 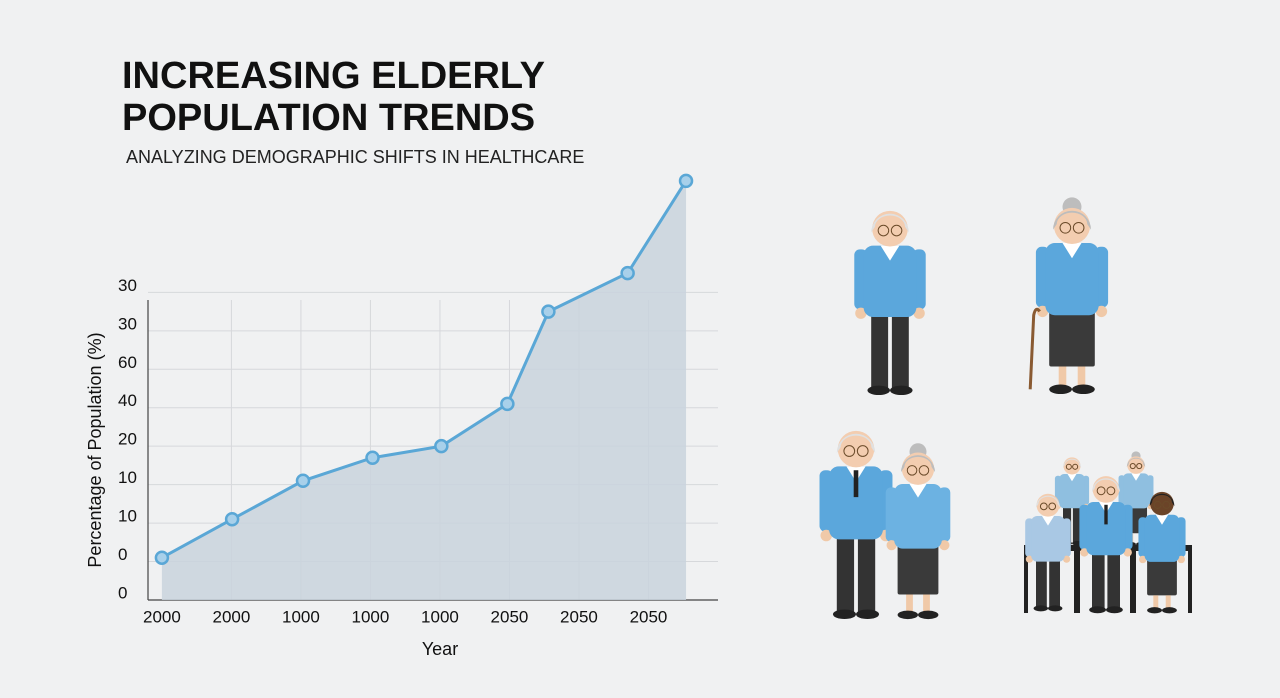 I want to click on y-tick-label: 10, so click(x=127, y=477).